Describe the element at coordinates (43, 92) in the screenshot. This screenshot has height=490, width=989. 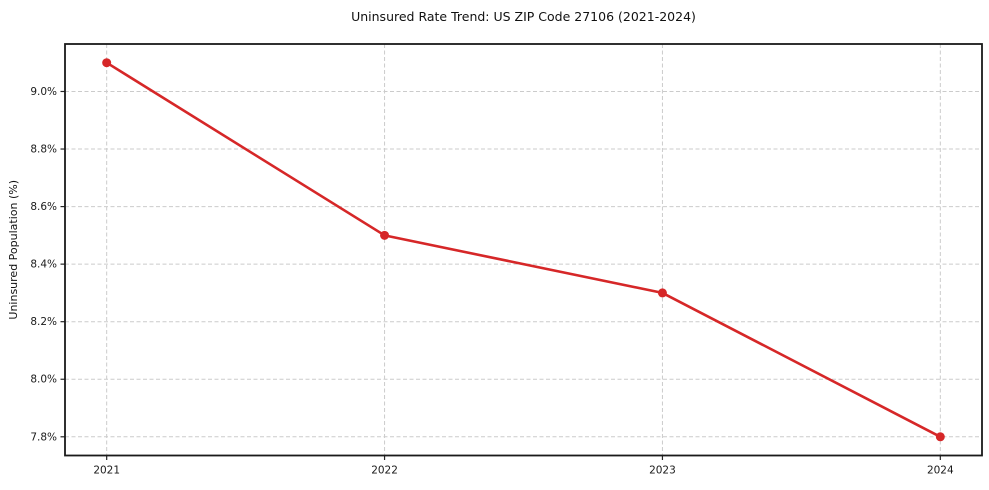
I see `y-tick-label: 9.0%` at that location.